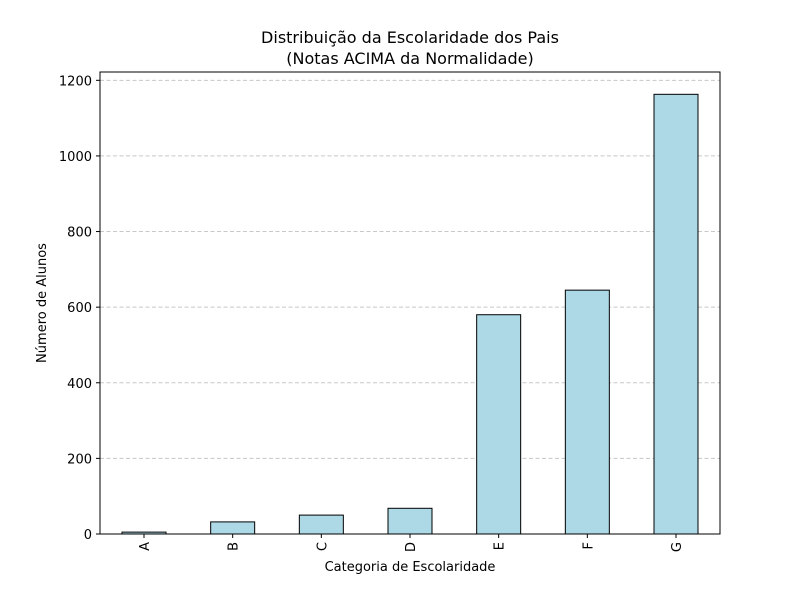 This screenshot has width=800, height=600. I want to click on y-tick-label: 0, so click(88, 535).